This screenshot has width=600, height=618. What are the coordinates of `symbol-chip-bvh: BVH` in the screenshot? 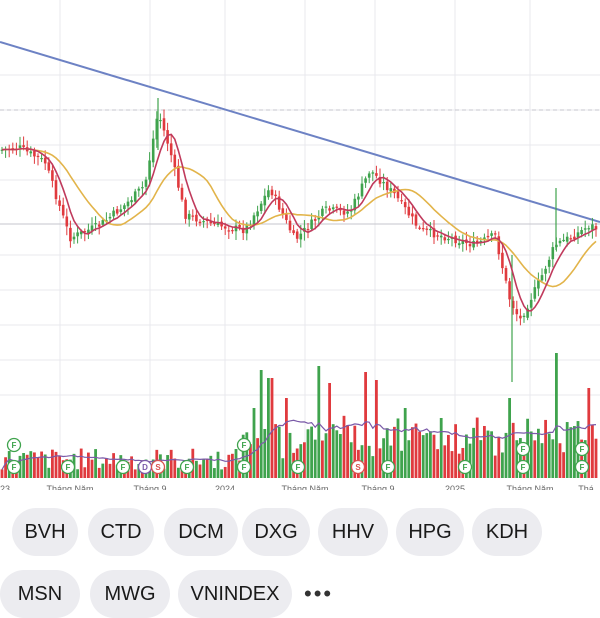 It's located at (45, 532).